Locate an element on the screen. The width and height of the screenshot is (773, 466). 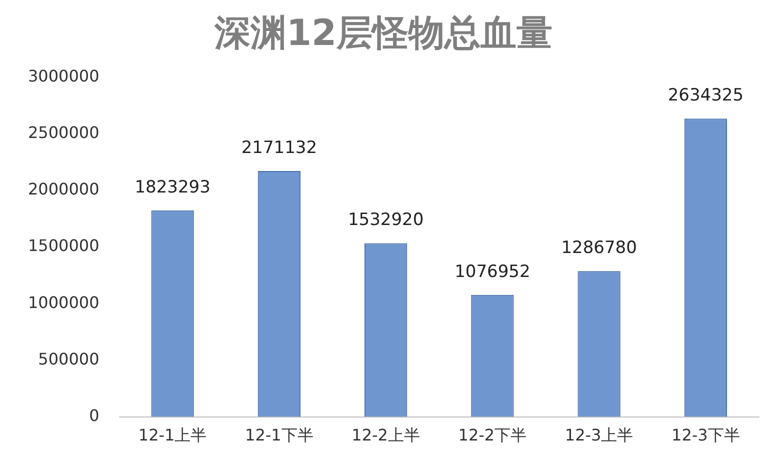
data-label: 1076952 is located at coordinates (492, 272).